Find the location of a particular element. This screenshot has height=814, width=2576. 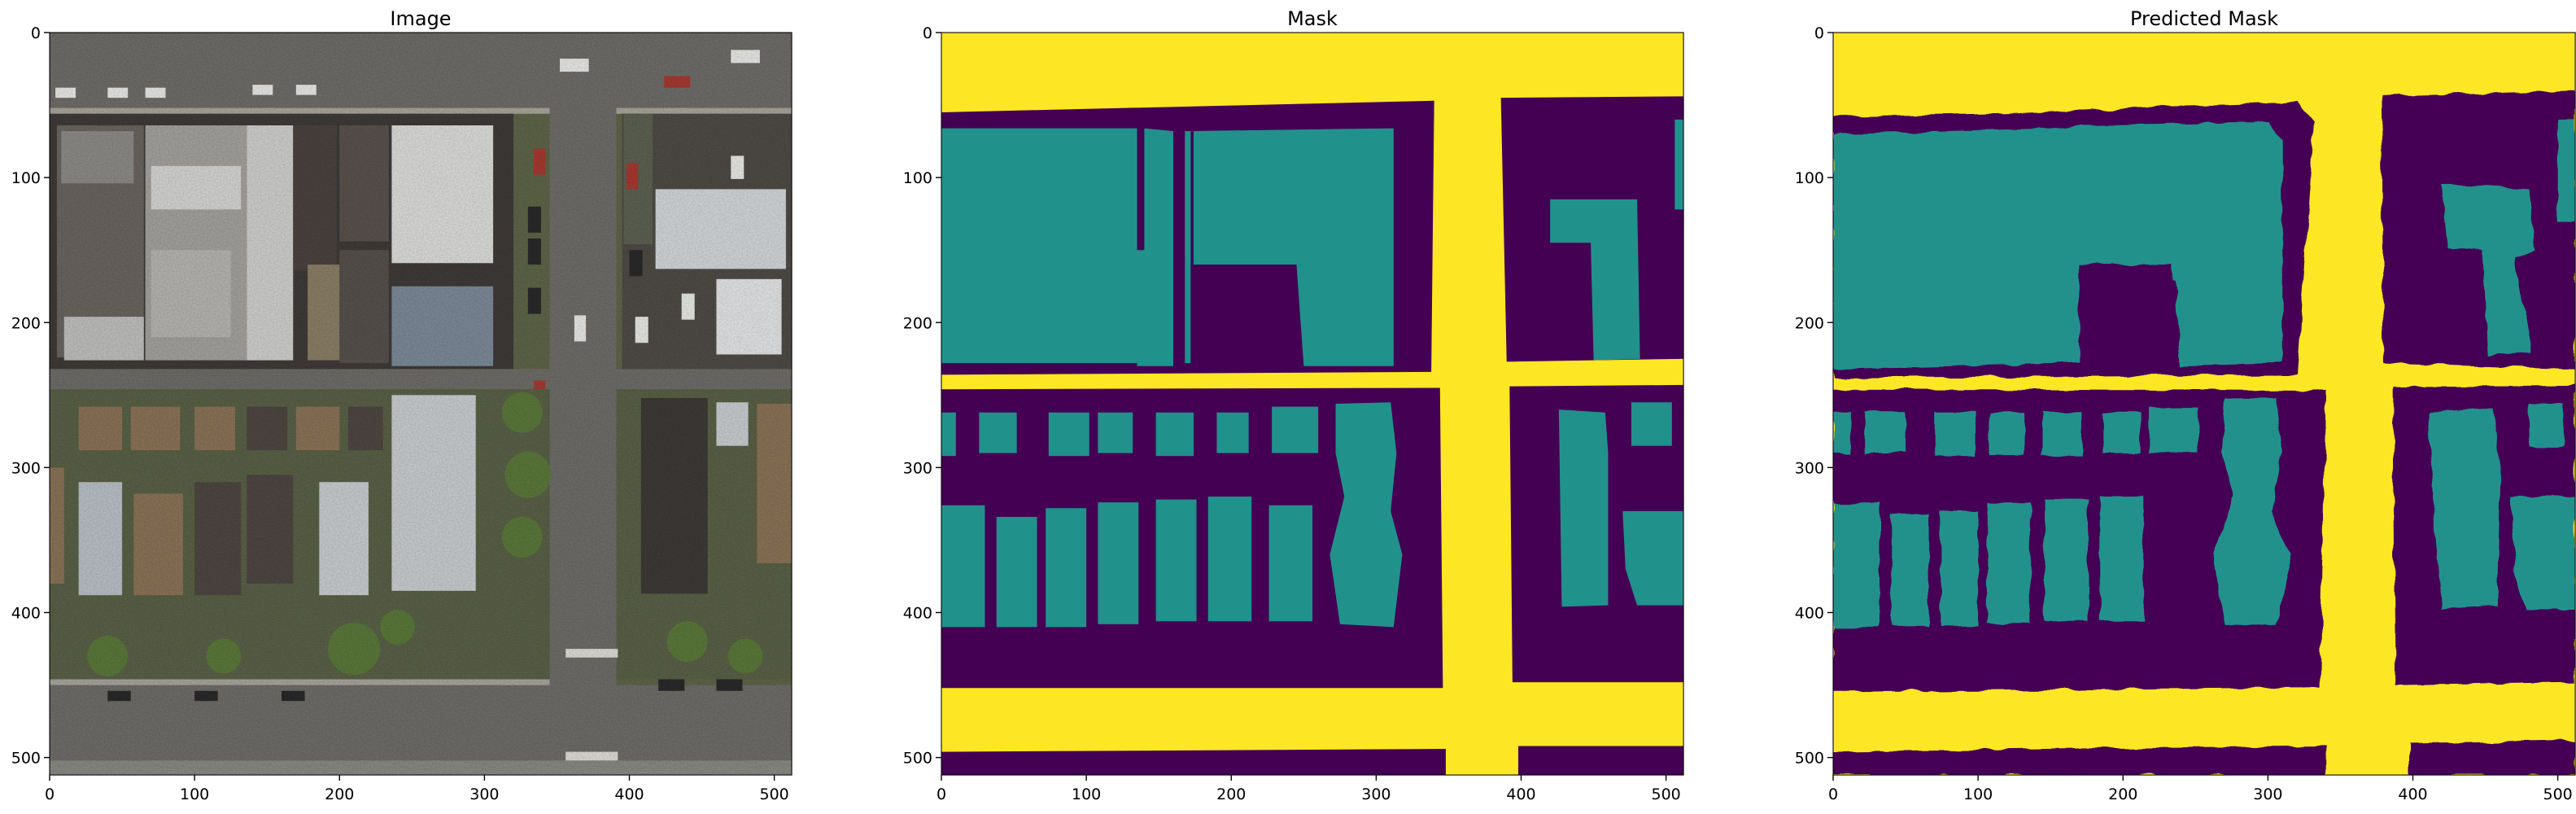

photo-houses-bottom-left is located at coordinates (300, 534).